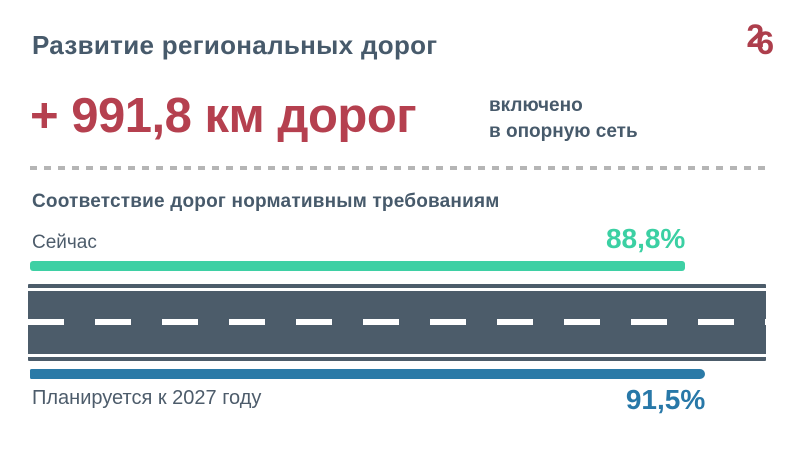  What do you see at coordinates (400, 168) in the screenshot?
I see `dashed-divider` at bounding box center [400, 168].